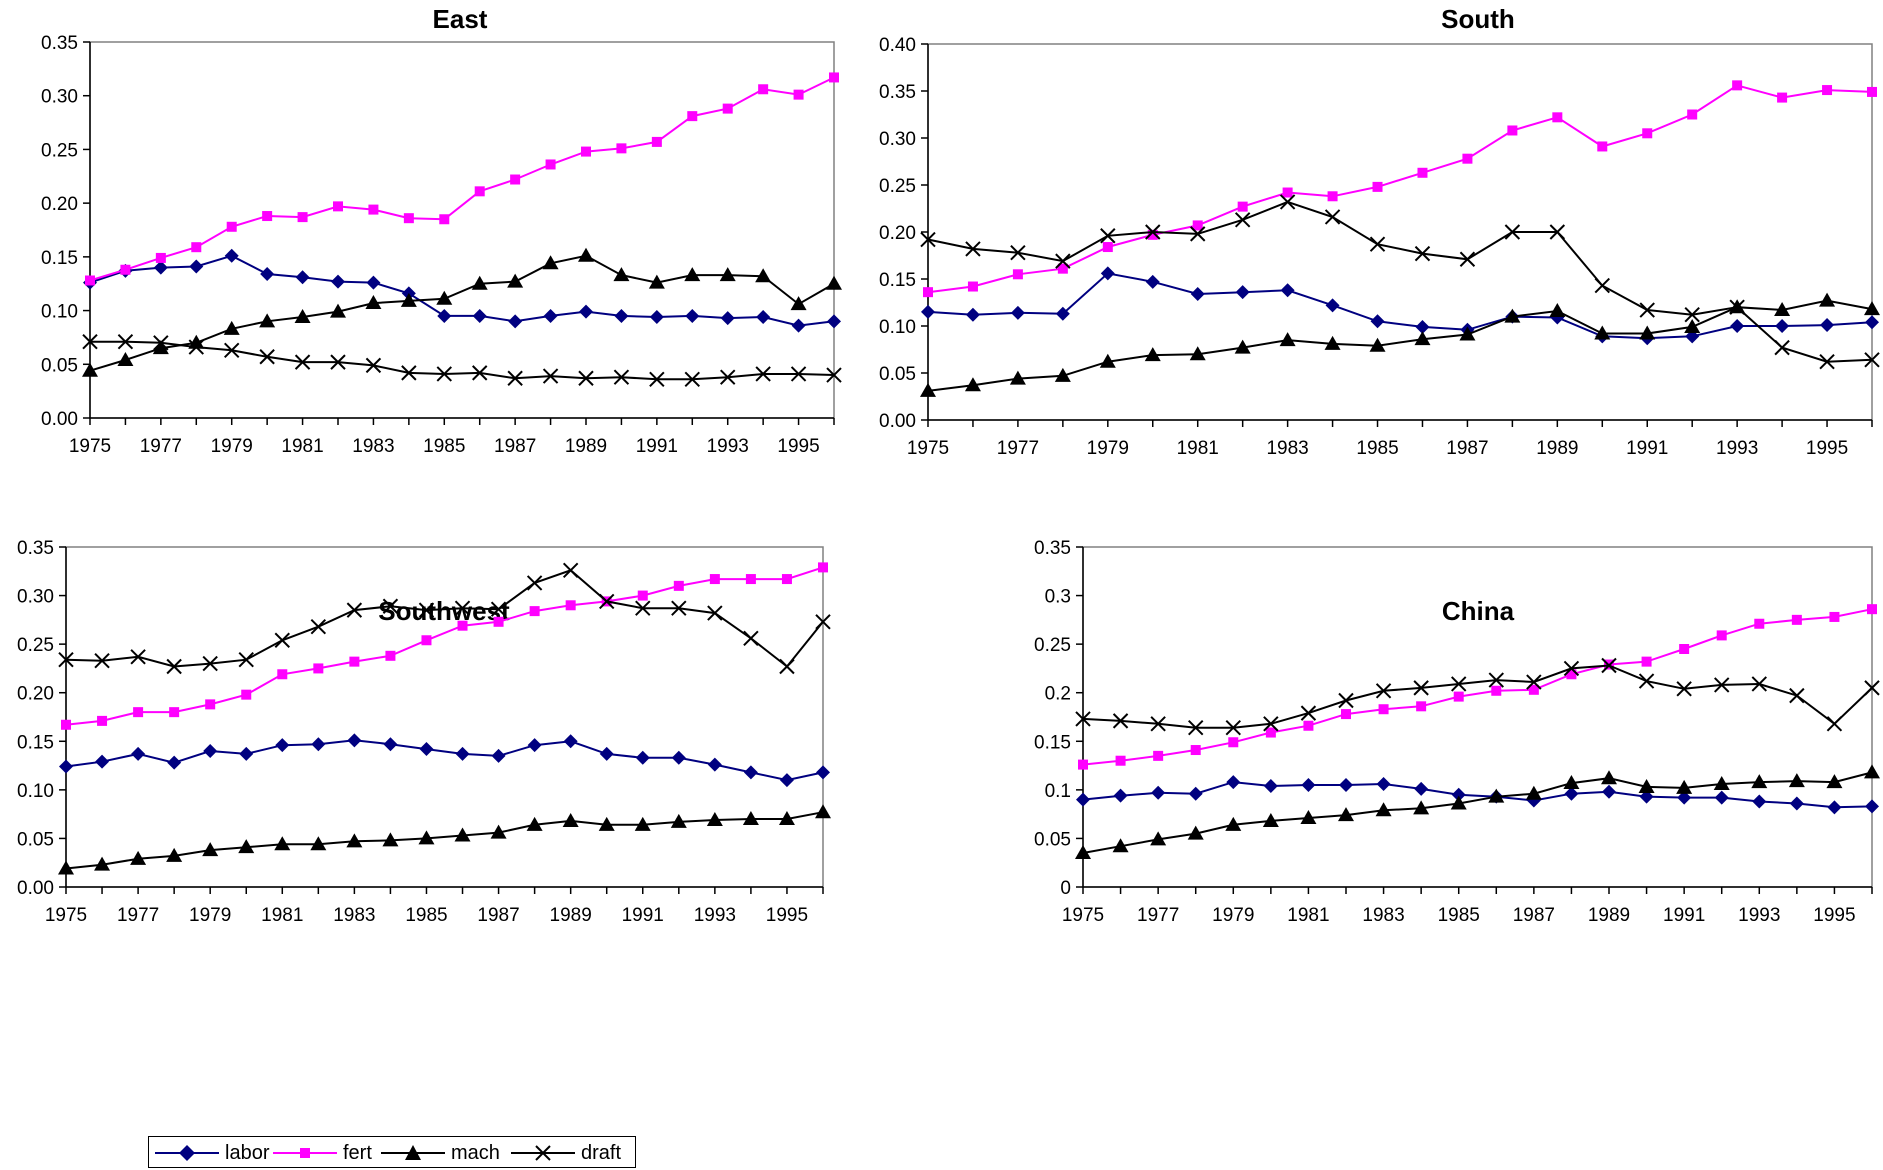  What do you see at coordinates (460, 19) in the screenshot?
I see `chart-title: East` at bounding box center [460, 19].